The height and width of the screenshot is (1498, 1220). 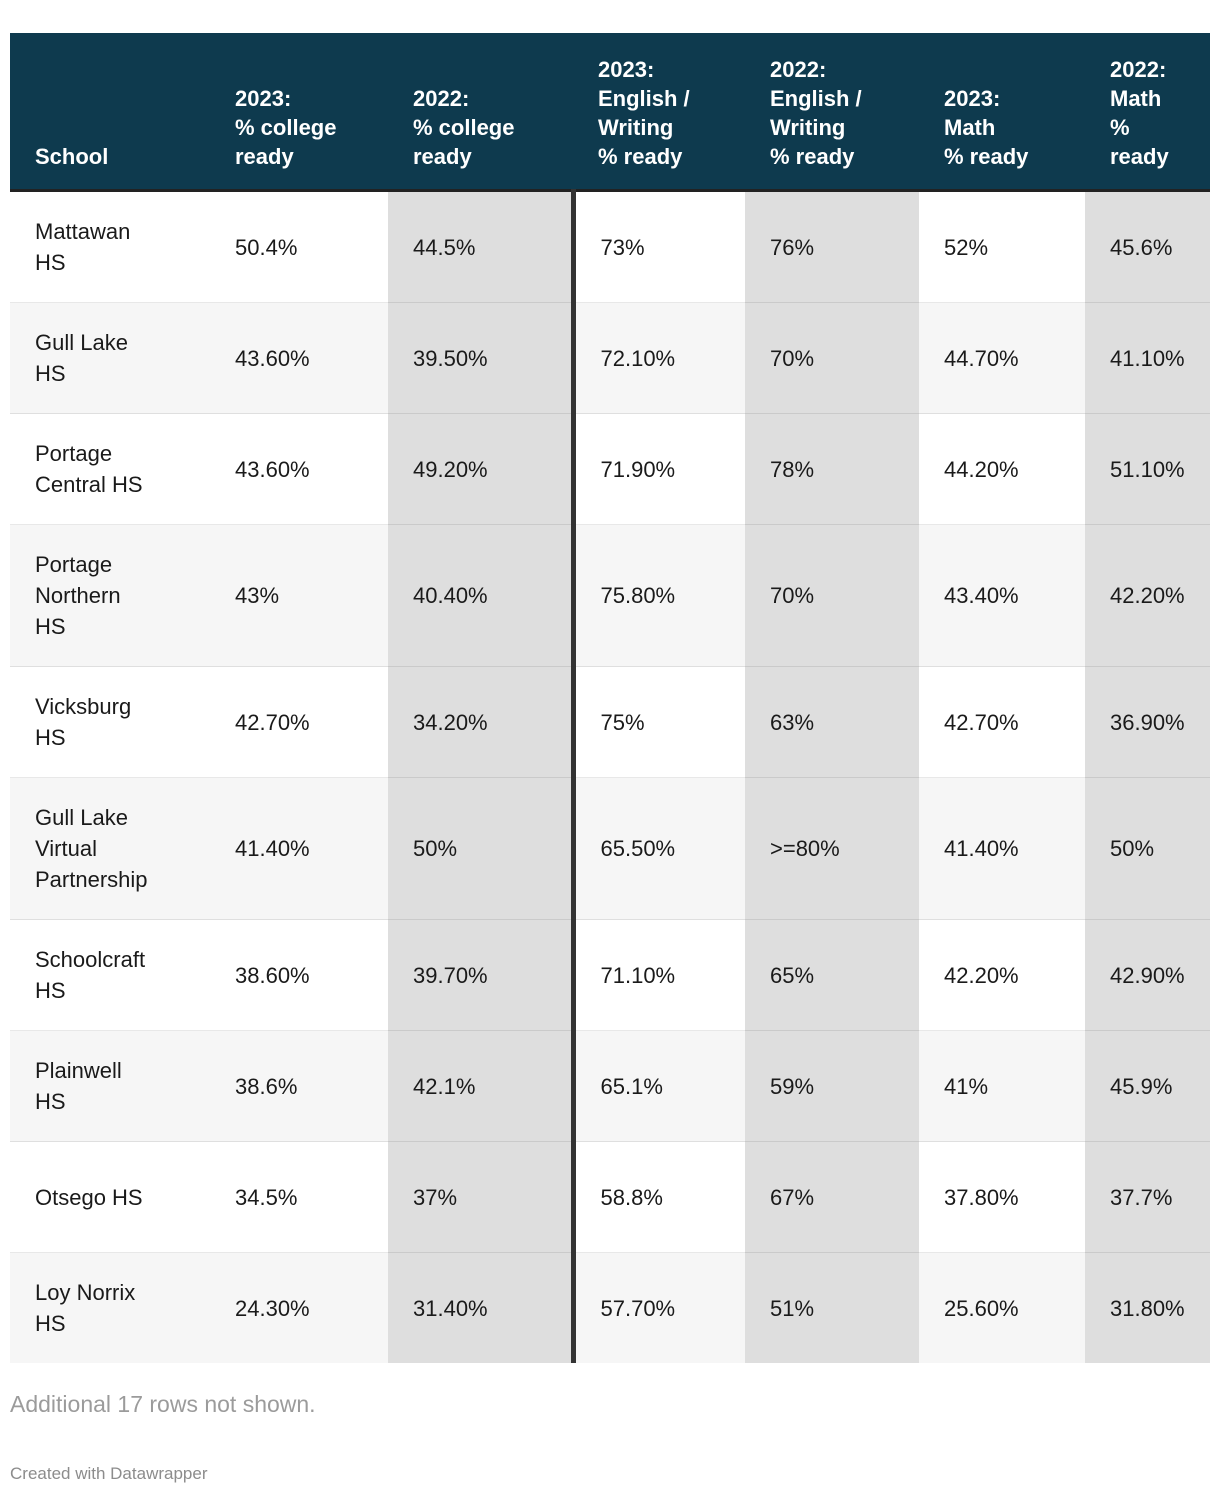 What do you see at coordinates (1147, 722) in the screenshot?
I see `value-cell: 36.90%` at bounding box center [1147, 722].